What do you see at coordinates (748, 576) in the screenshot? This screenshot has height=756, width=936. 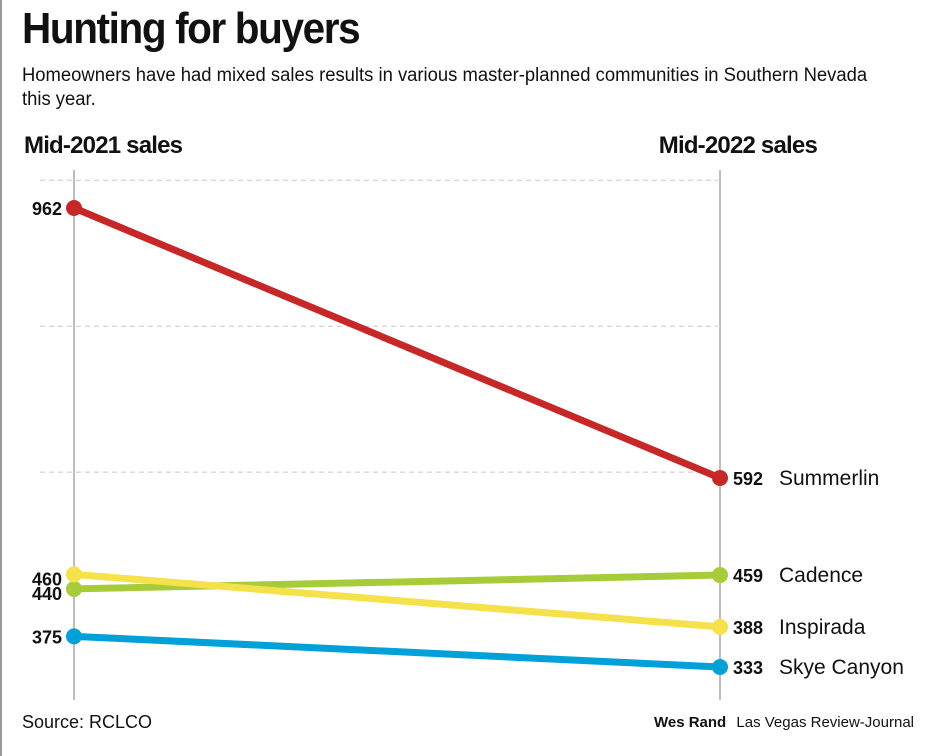 I see `value-label-2022-cadence: 459` at bounding box center [748, 576].